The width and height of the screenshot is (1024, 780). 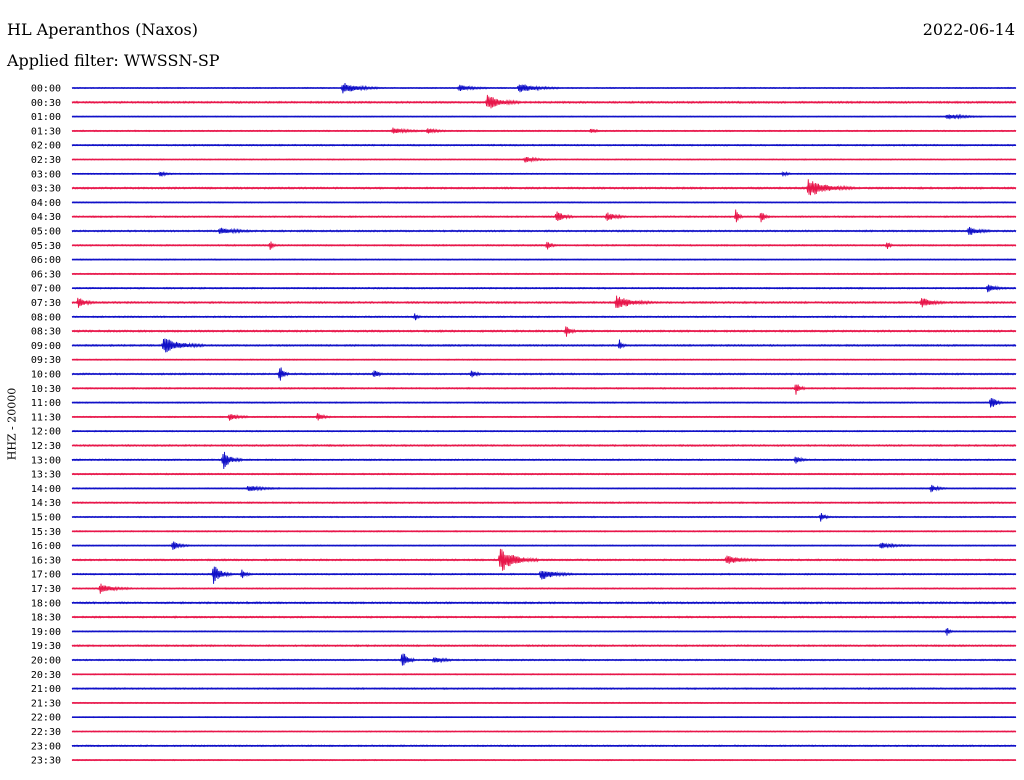 I want to click on time-label-2100: 21:00, so click(x=46, y=689).